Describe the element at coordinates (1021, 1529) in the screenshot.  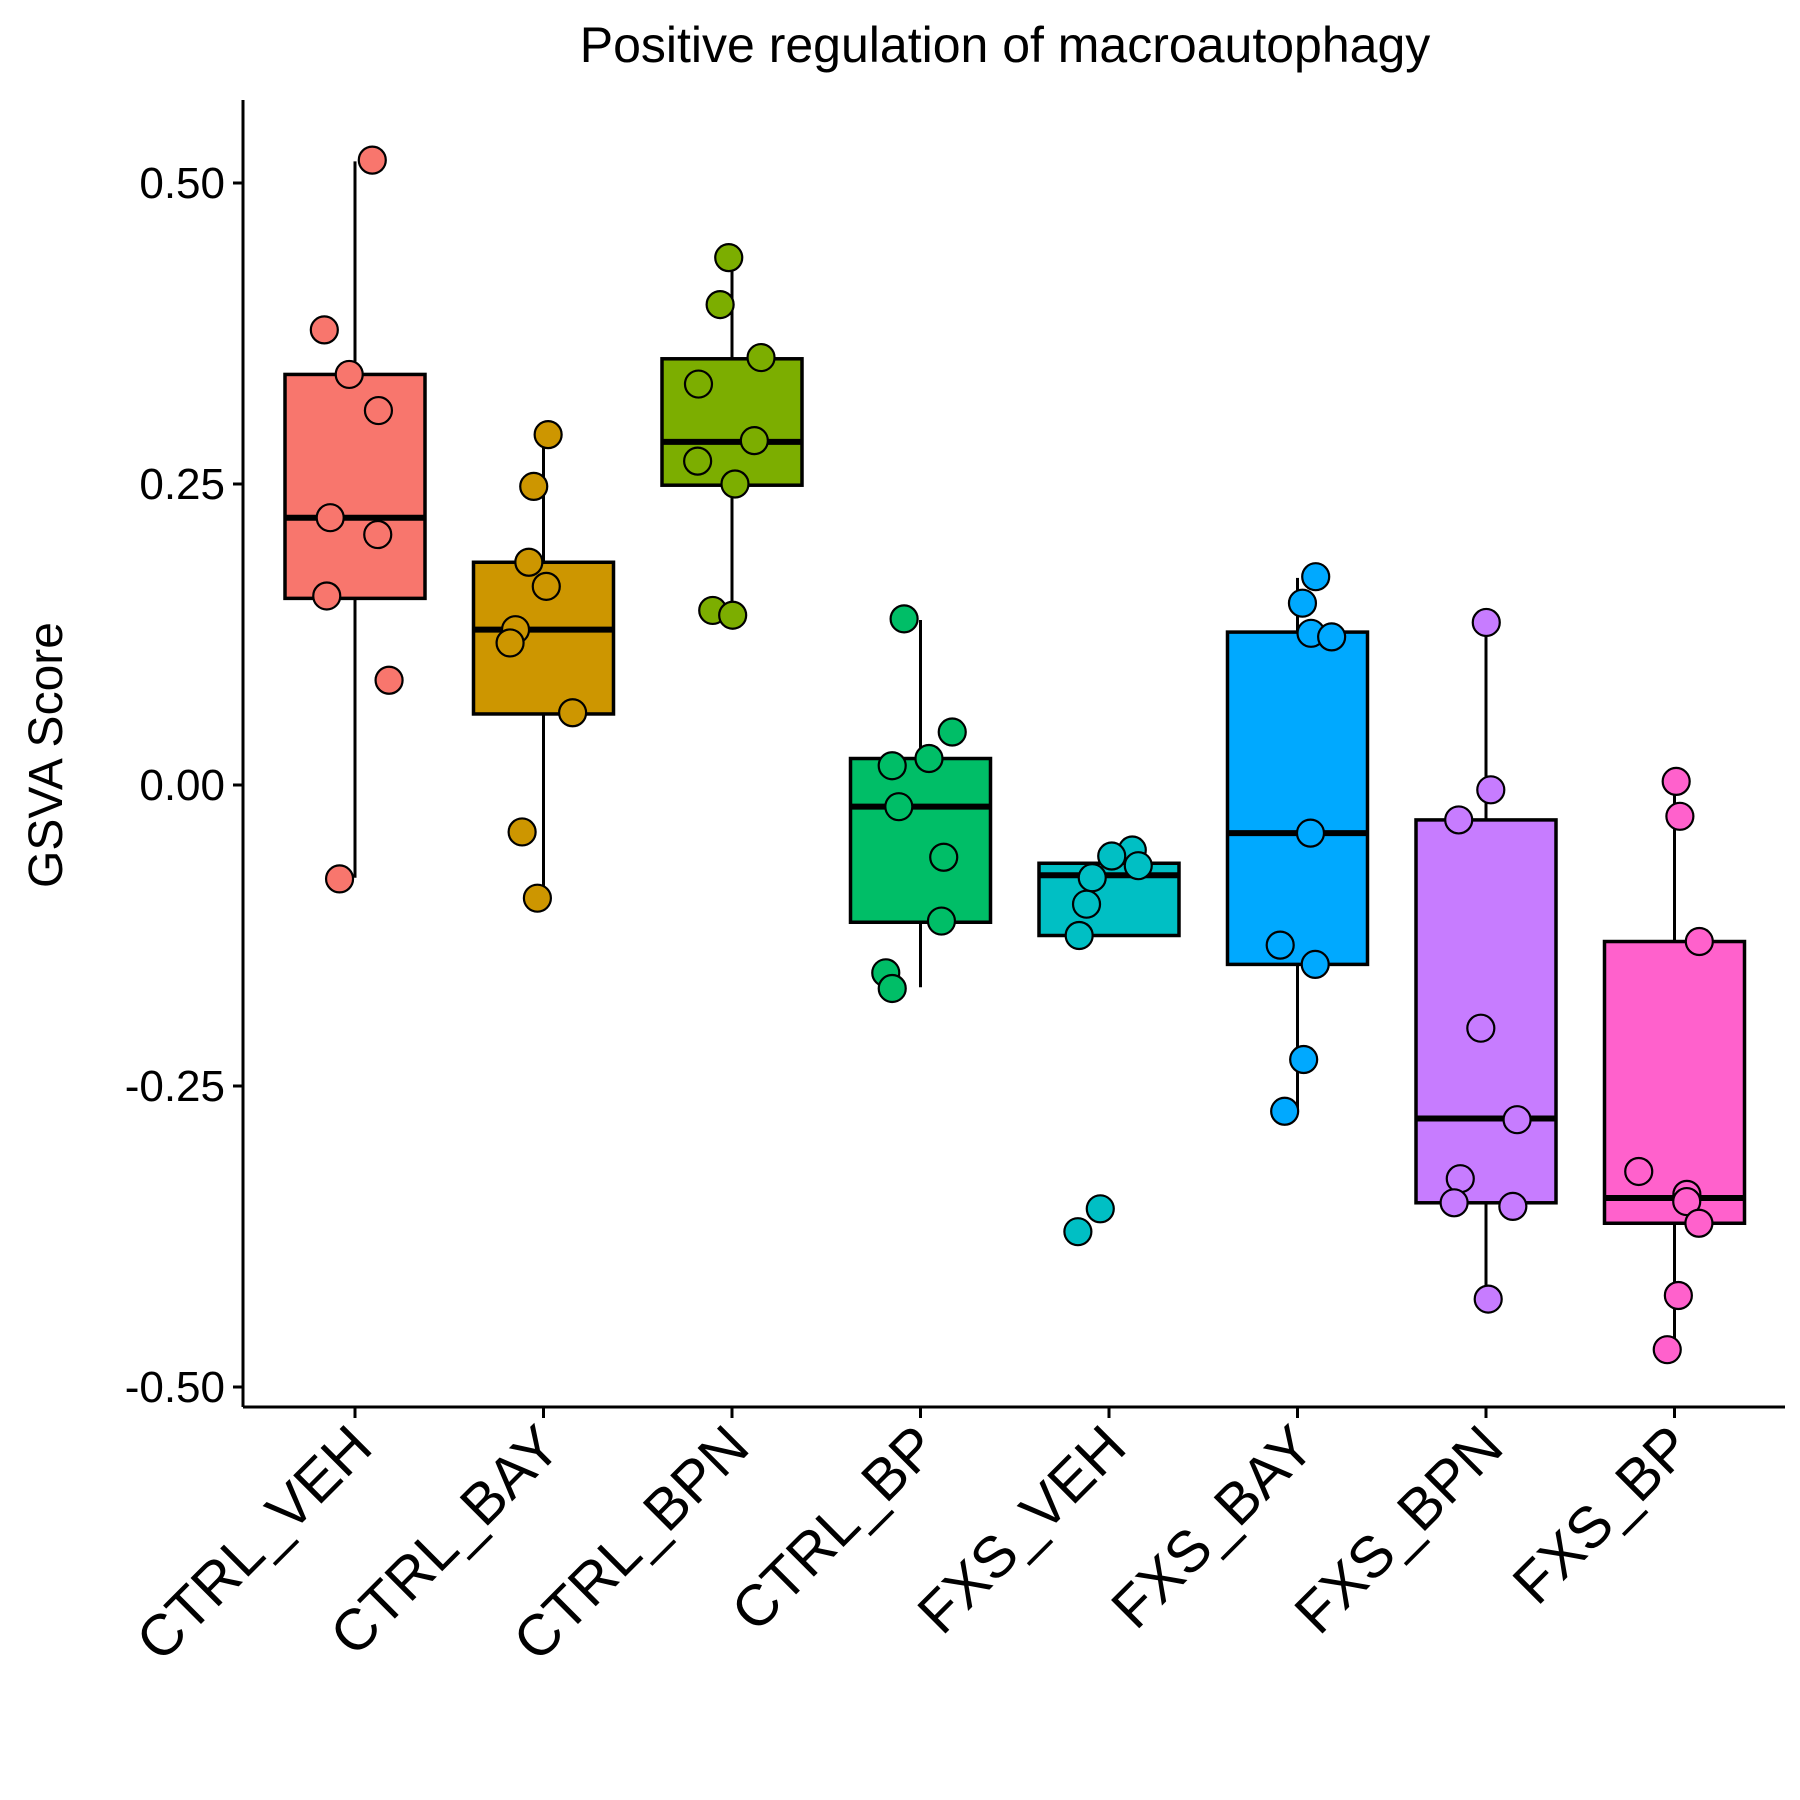
I see `x-tick-label: FXS_VEH` at that location.